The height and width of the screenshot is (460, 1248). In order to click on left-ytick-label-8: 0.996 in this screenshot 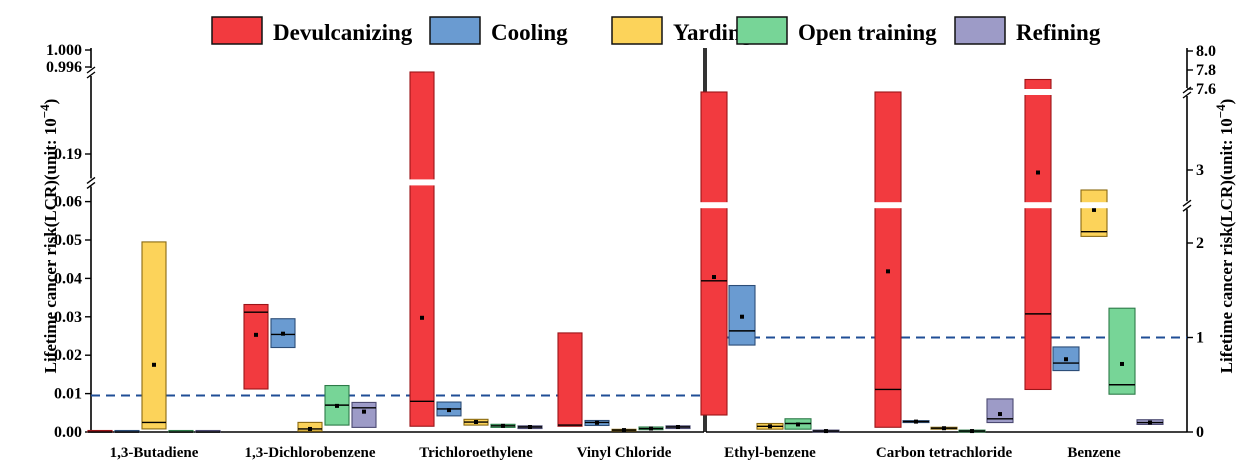, I will do `click(64, 67)`.